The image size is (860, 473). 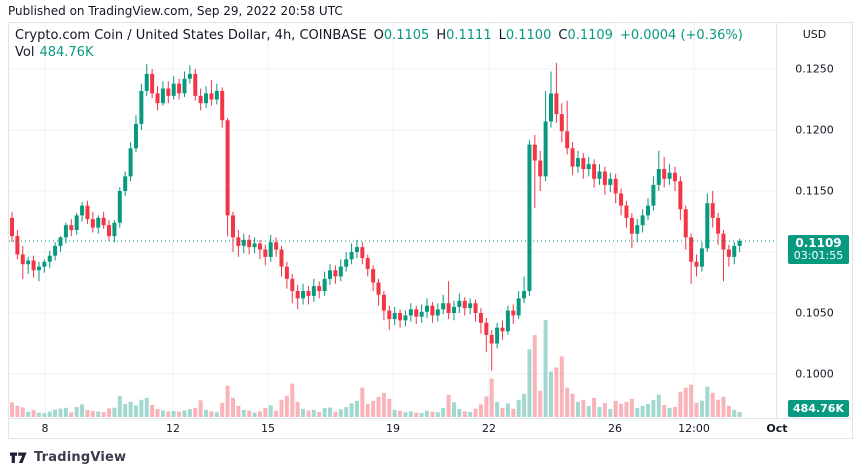 What do you see at coordinates (379, 52) in the screenshot?
I see `legend-line-volume: Vol 484.76K` at bounding box center [379, 52].